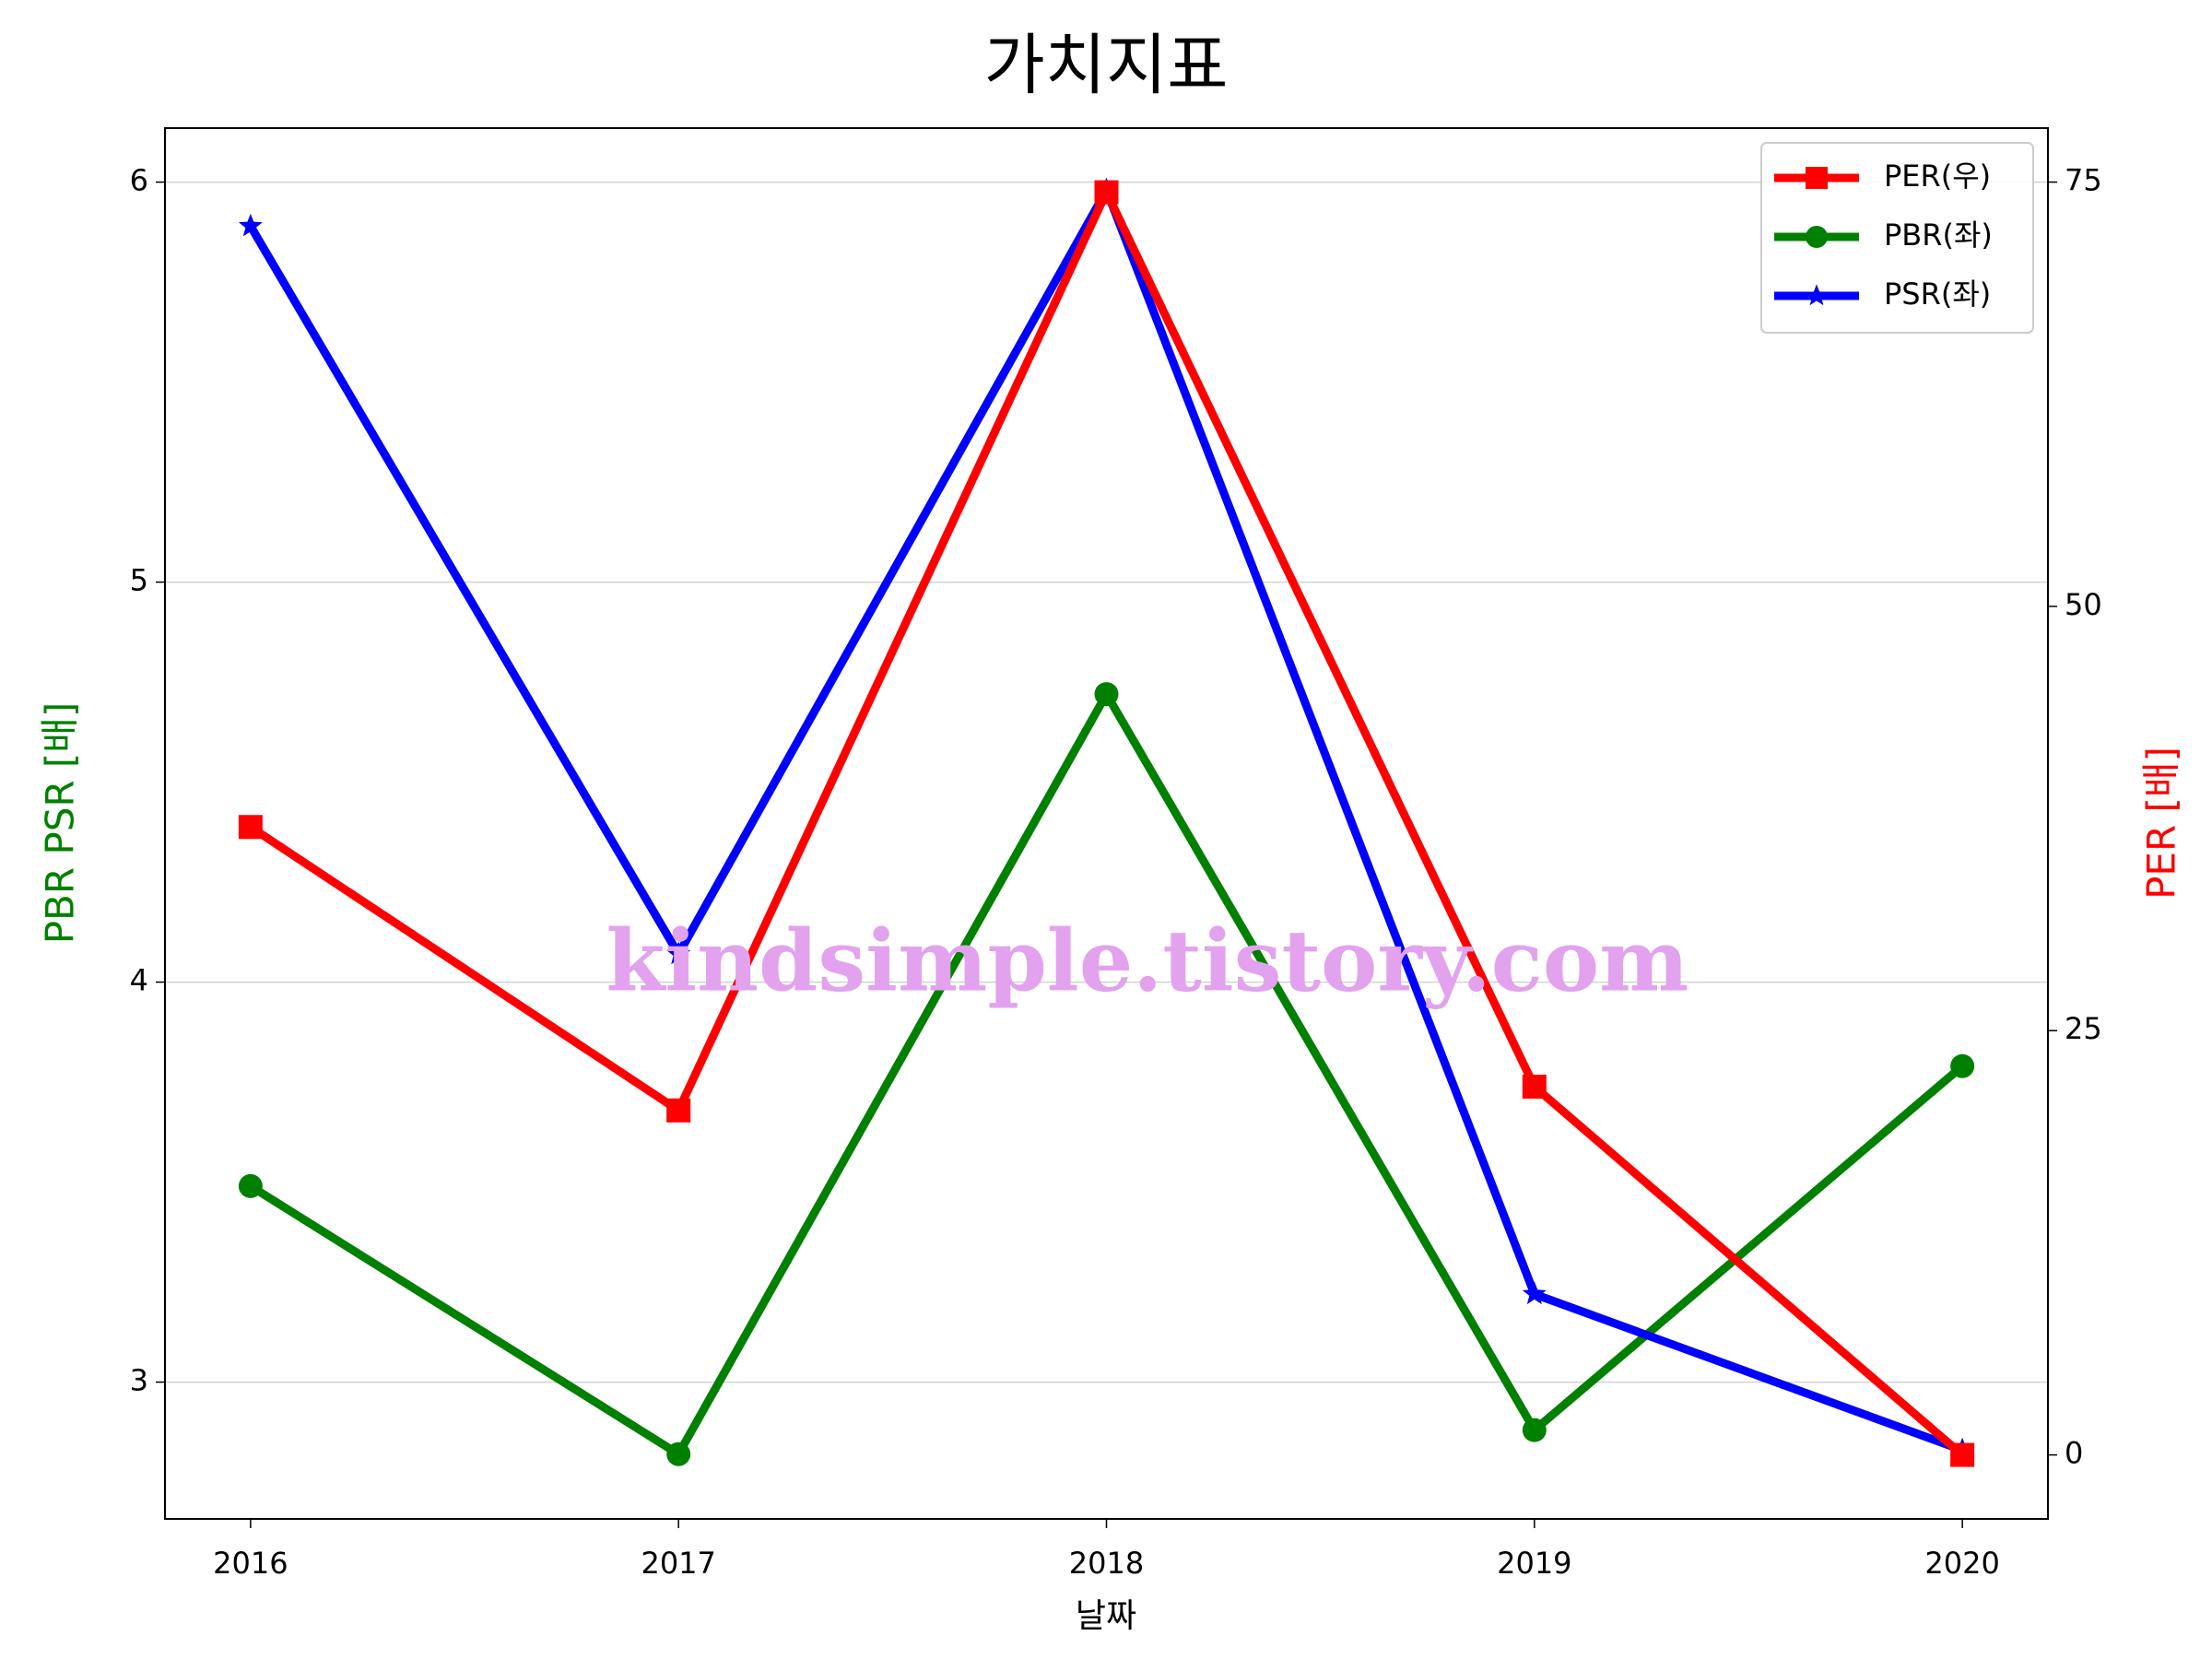  Describe the element at coordinates (2161, 823) in the screenshot. I see `y2-axis-label: PER [배]` at that location.